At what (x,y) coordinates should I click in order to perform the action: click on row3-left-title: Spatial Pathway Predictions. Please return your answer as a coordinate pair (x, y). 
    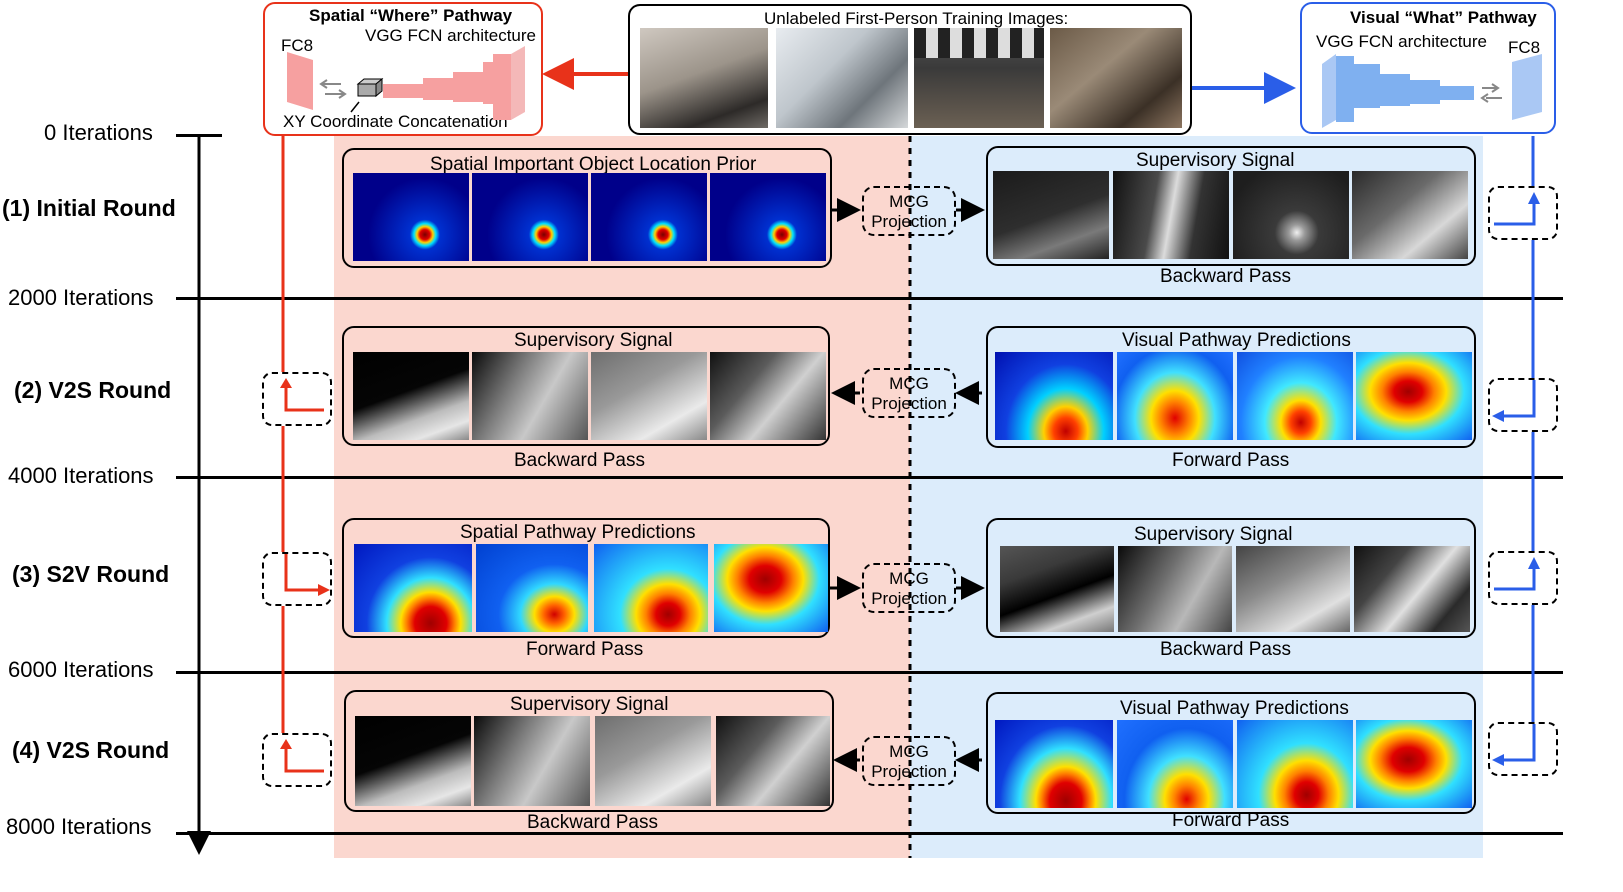
    Looking at the image, I should click on (578, 532).